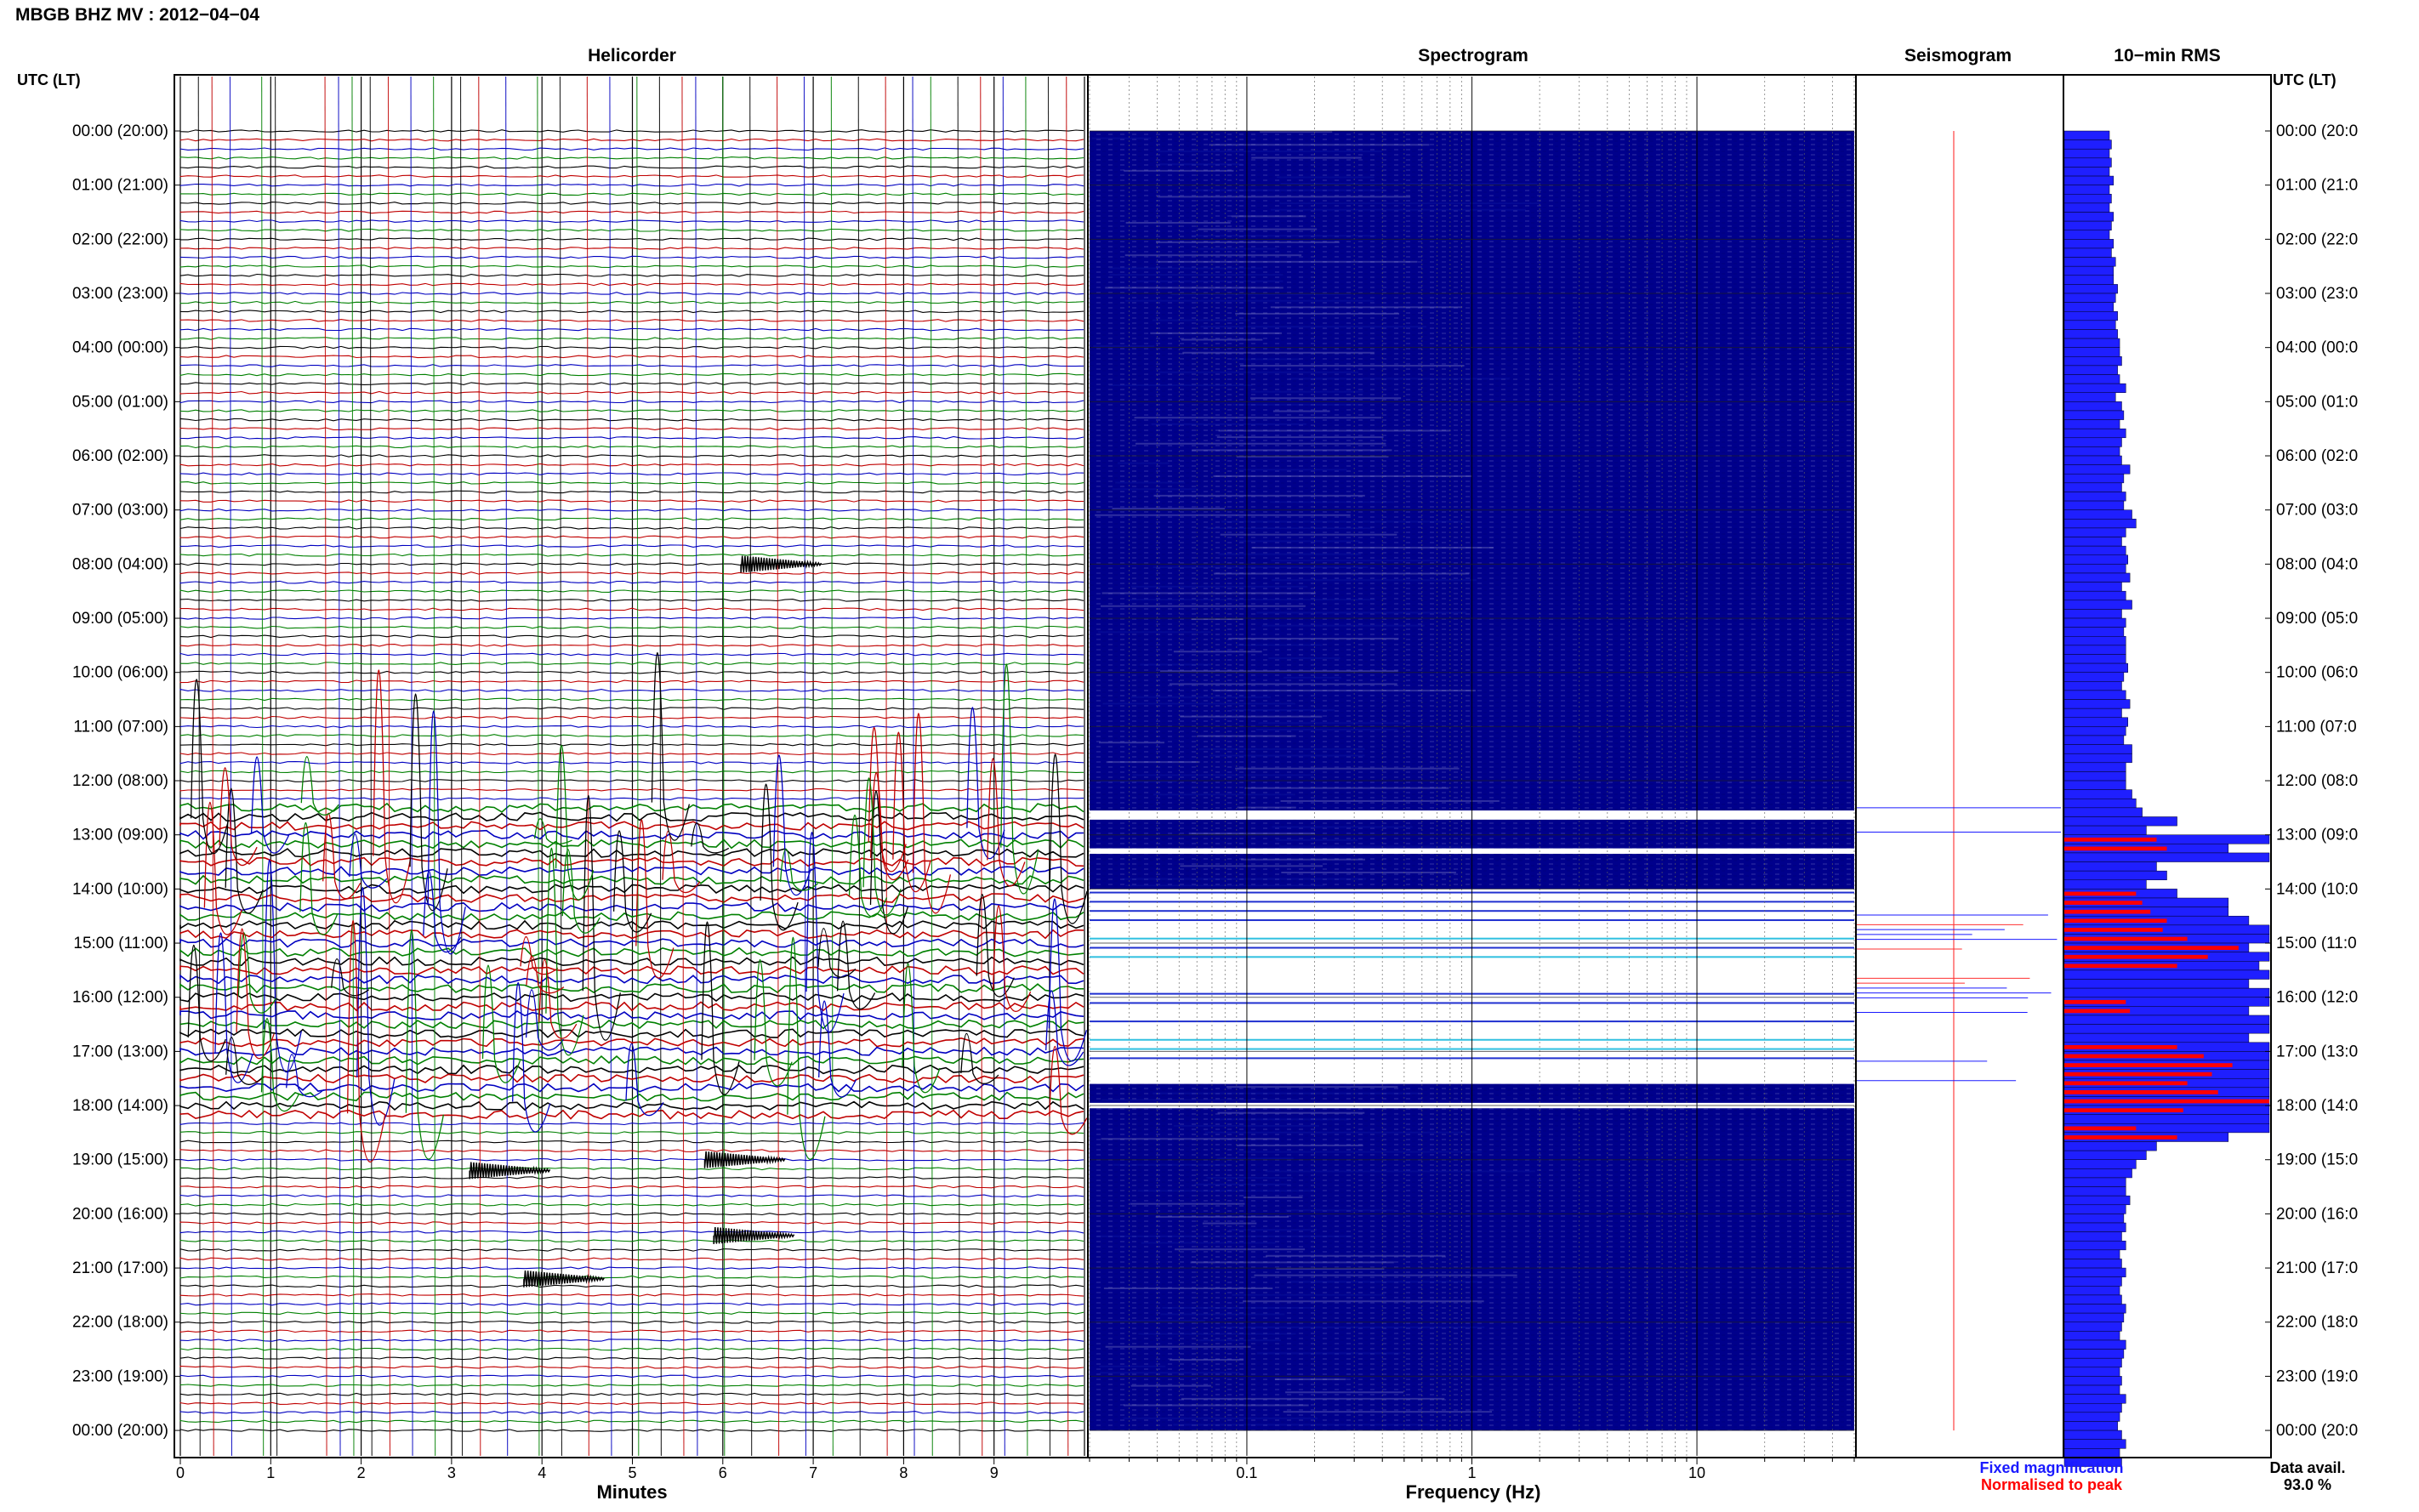  Describe the element at coordinates (120, 1051) in the screenshot. I see `time-tick-label-left: 17:00 (13:00)` at that location.